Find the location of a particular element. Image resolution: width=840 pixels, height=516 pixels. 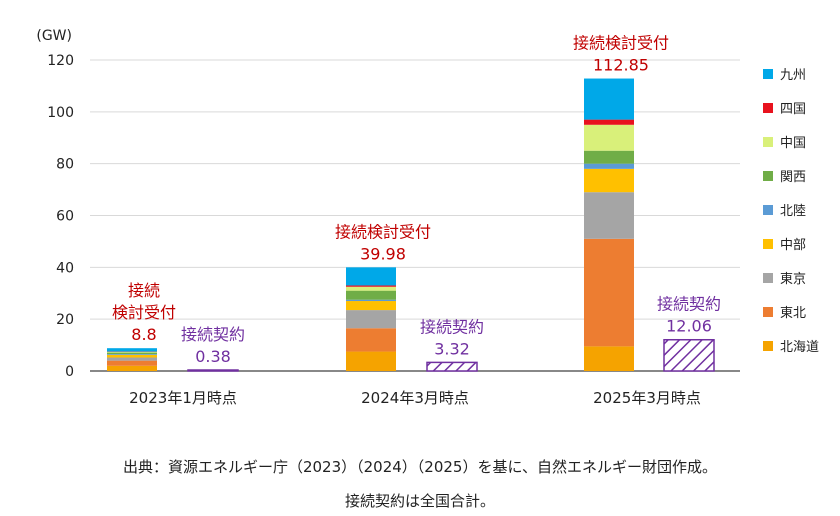

total-value: 112.85 is located at coordinates (621, 65).